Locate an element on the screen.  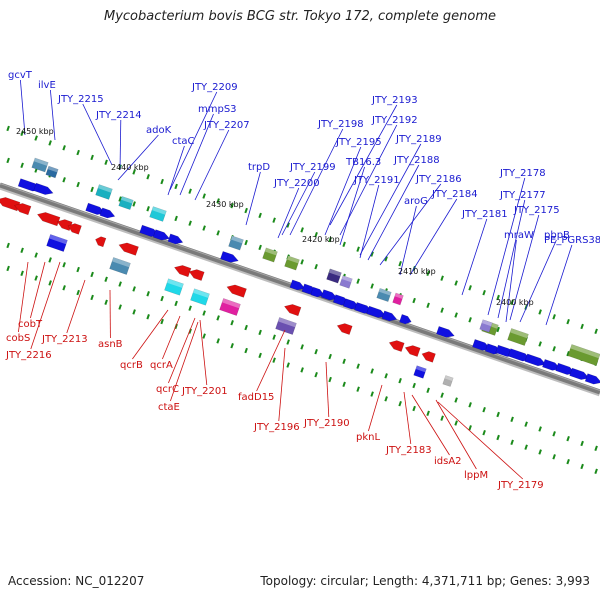
gene-label: idsA2 is located at coordinates (448, 461).